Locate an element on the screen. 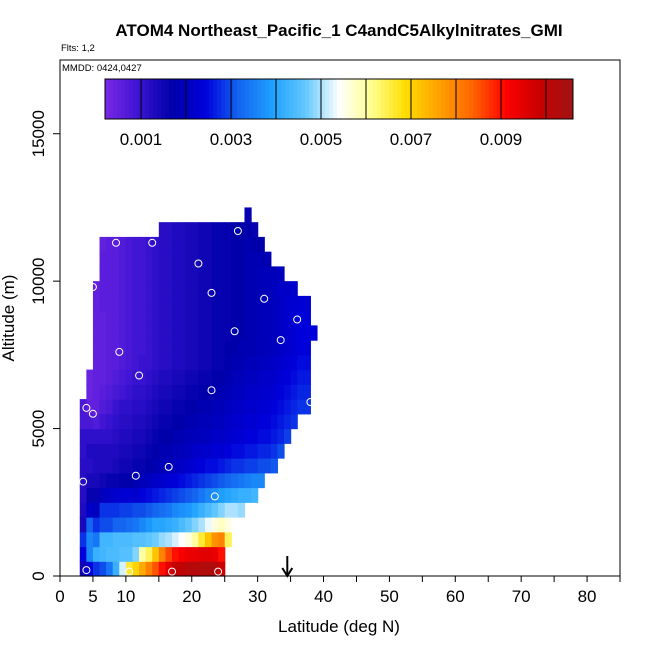 This screenshot has width=650, height=650. x-tick-label: 70 is located at coordinates (521, 596).